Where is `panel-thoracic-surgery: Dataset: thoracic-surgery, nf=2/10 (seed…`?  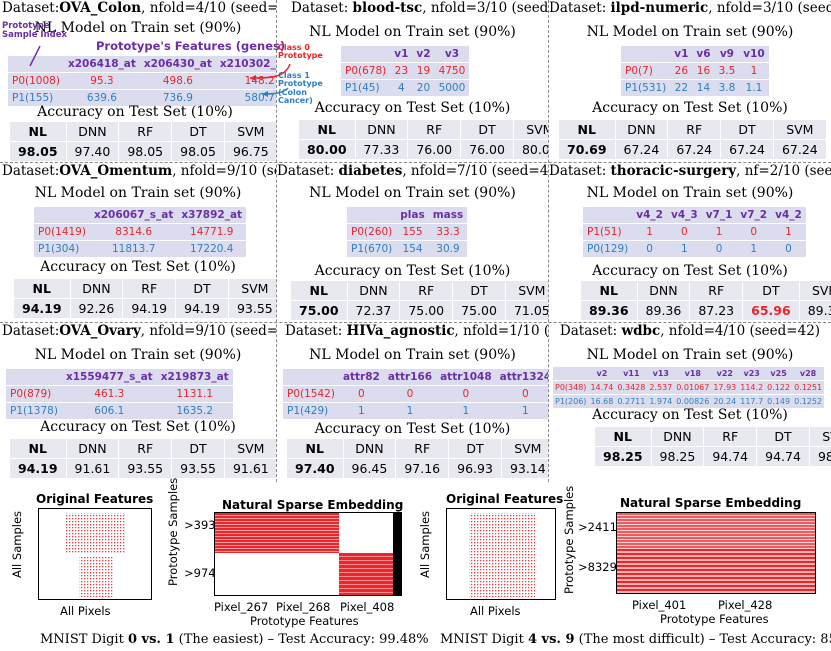
panel-thoracic-surgery: Dataset: thoracic-surgery, nf=2/10 (seed… is located at coordinates (690, 242).